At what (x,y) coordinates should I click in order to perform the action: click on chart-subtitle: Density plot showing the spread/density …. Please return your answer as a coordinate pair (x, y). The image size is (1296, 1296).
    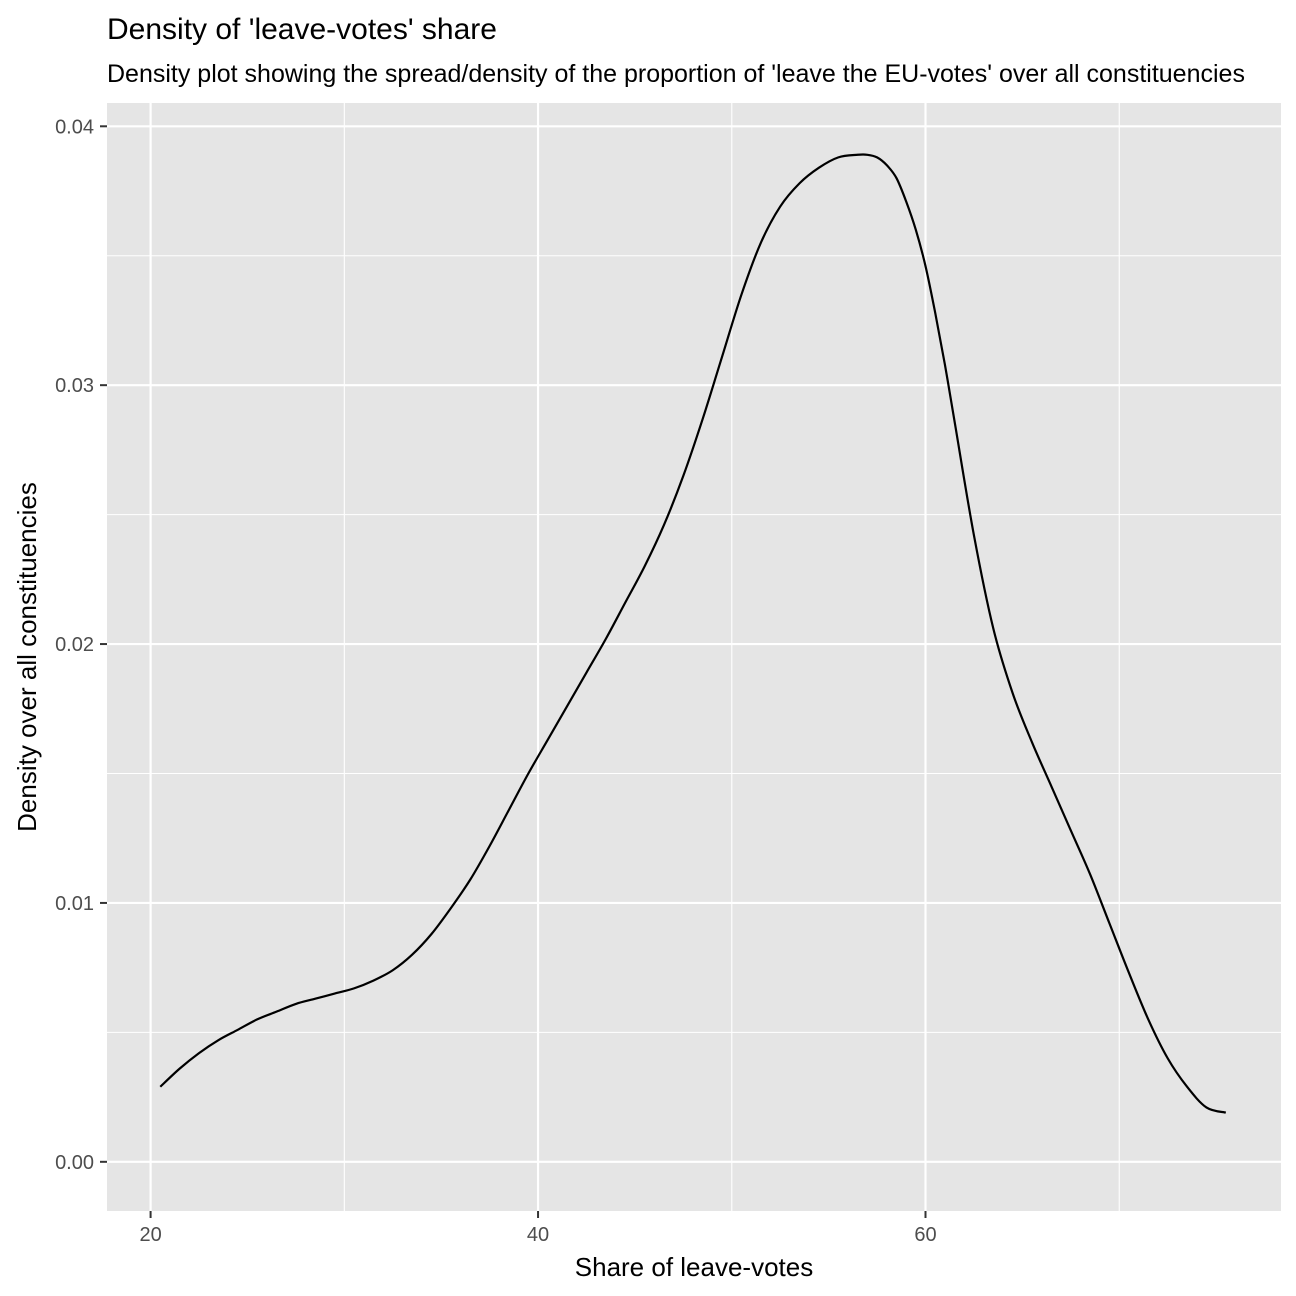
    Looking at the image, I should click on (676, 74).